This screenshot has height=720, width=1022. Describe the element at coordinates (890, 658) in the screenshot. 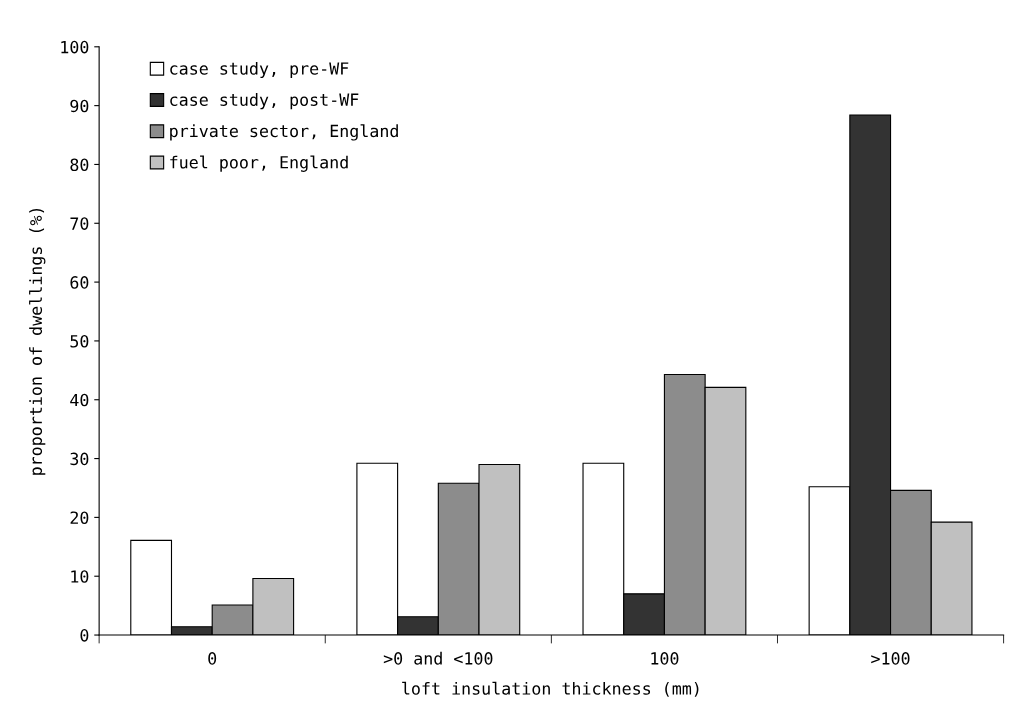

I see `x-tick-label: >100` at that location.